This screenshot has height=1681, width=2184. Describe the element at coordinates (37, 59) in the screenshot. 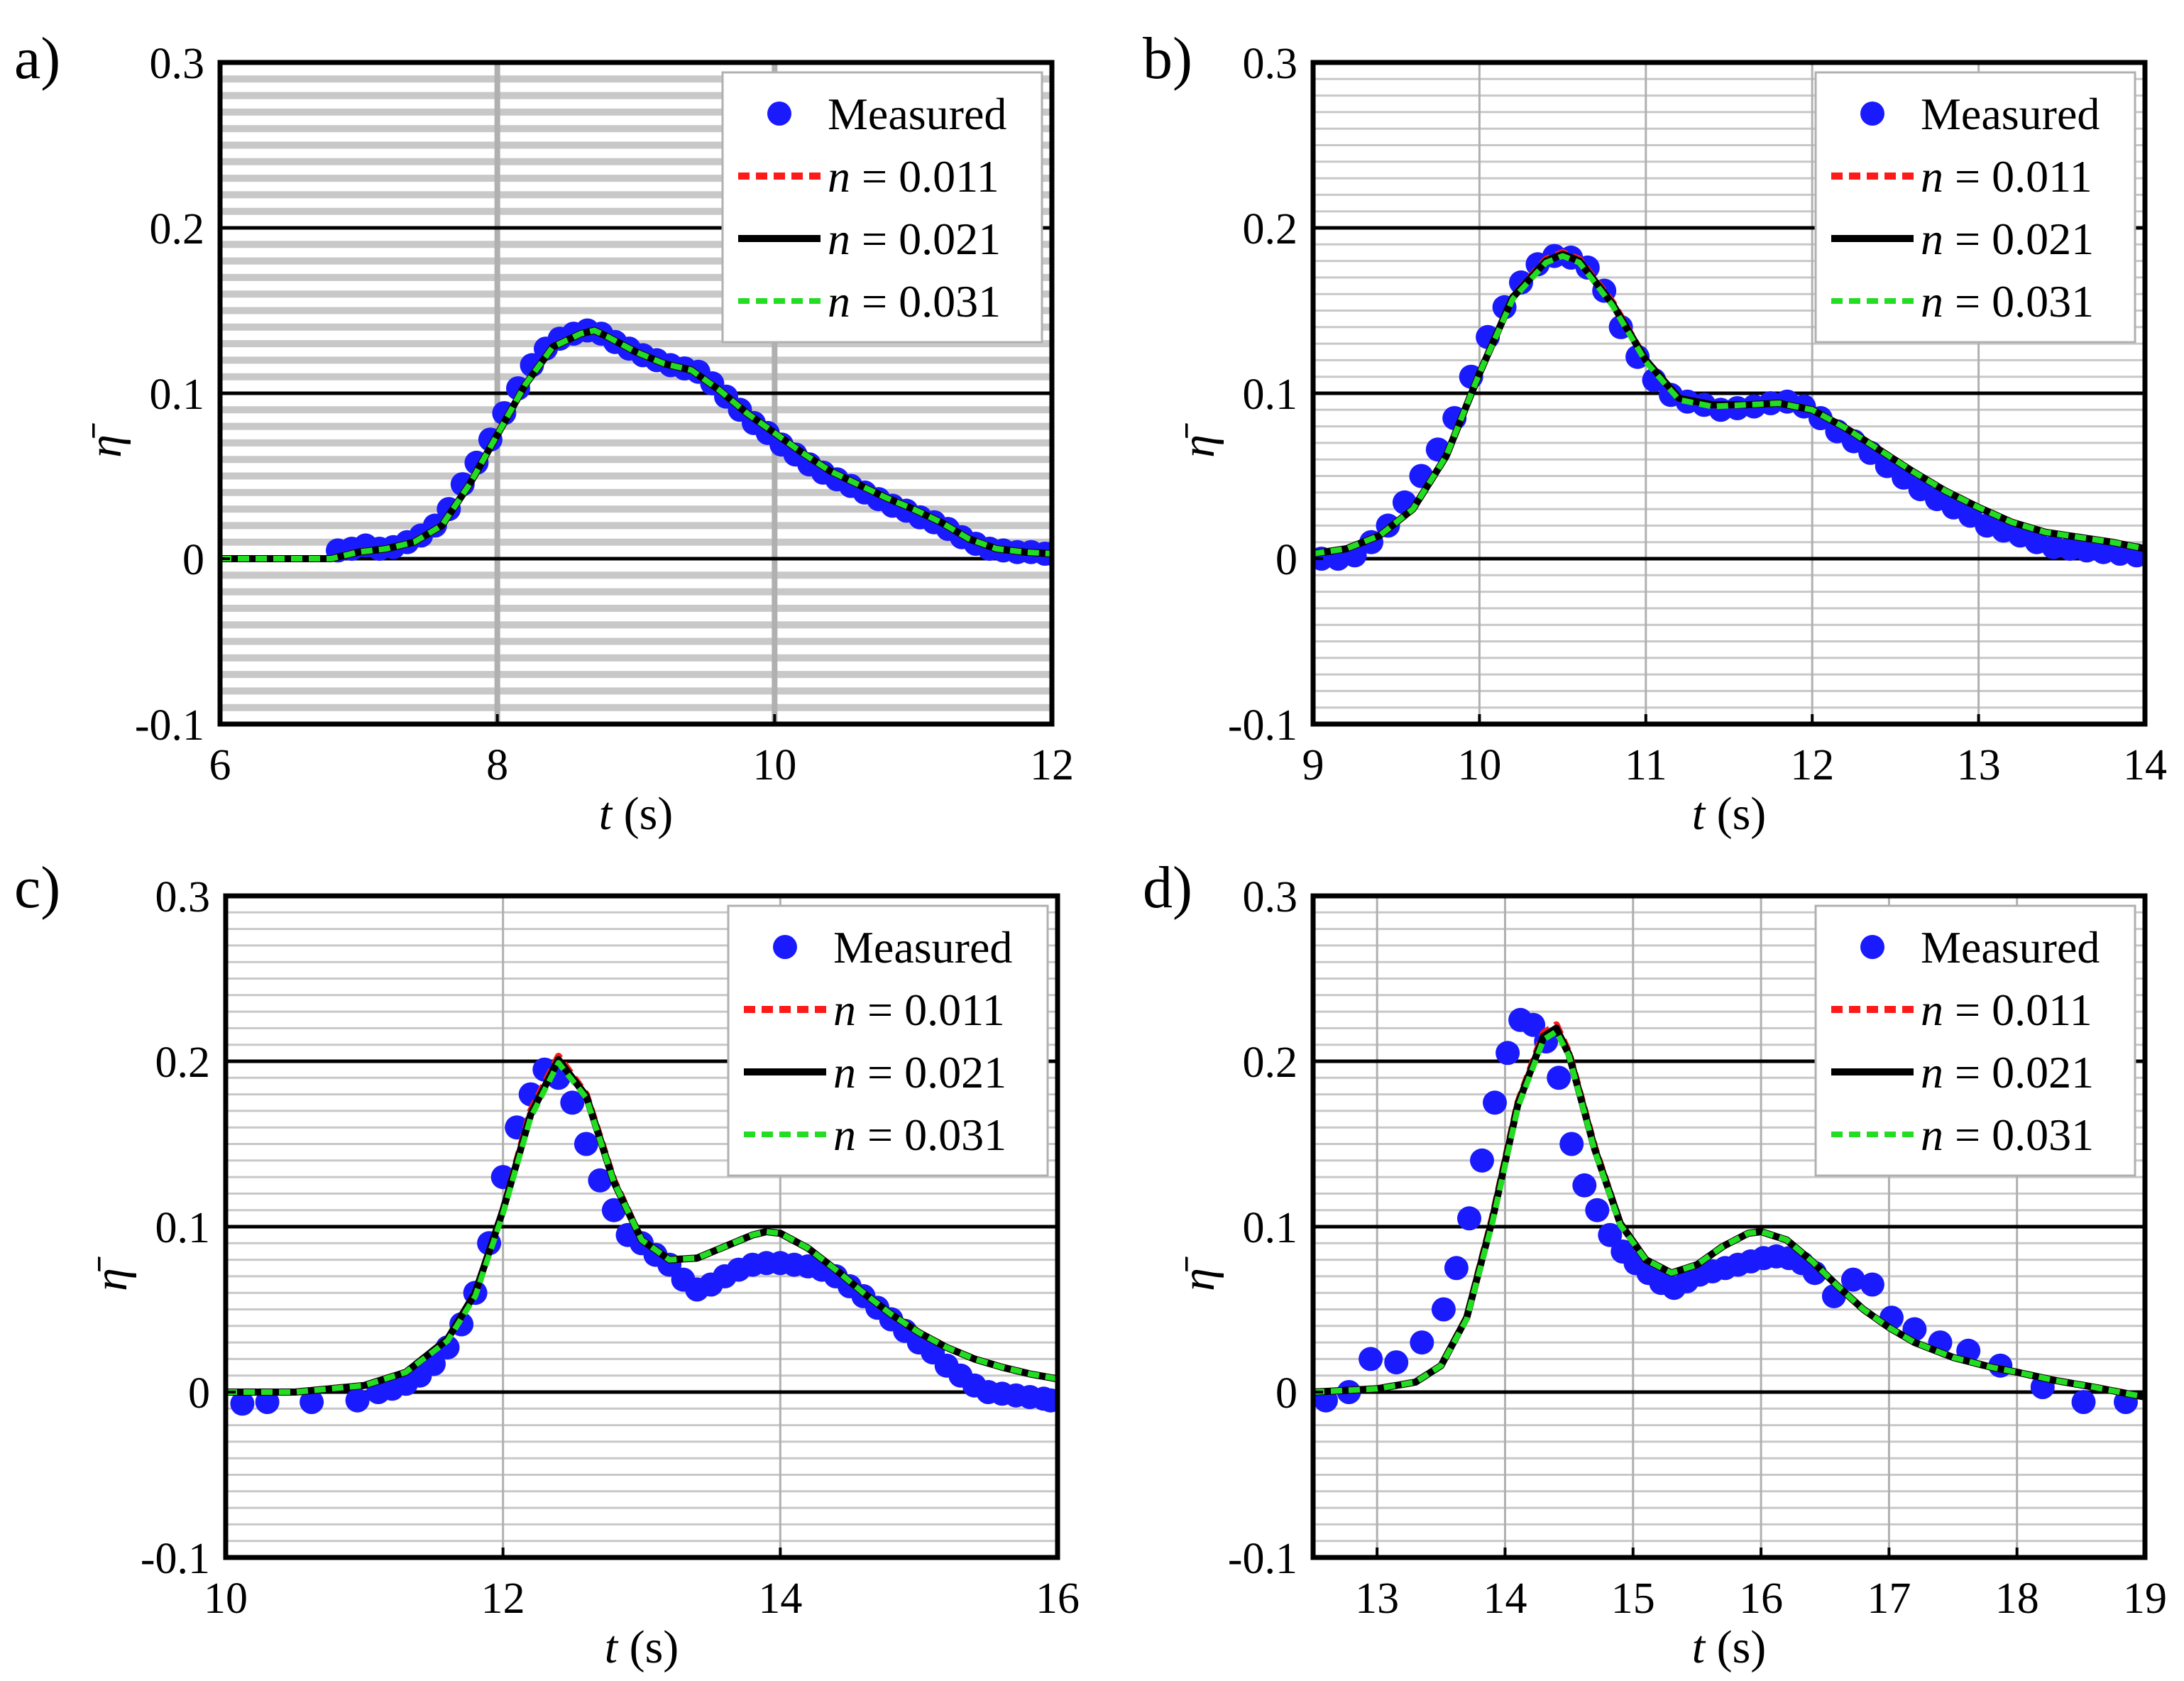

I see `panel-label: a)` at that location.